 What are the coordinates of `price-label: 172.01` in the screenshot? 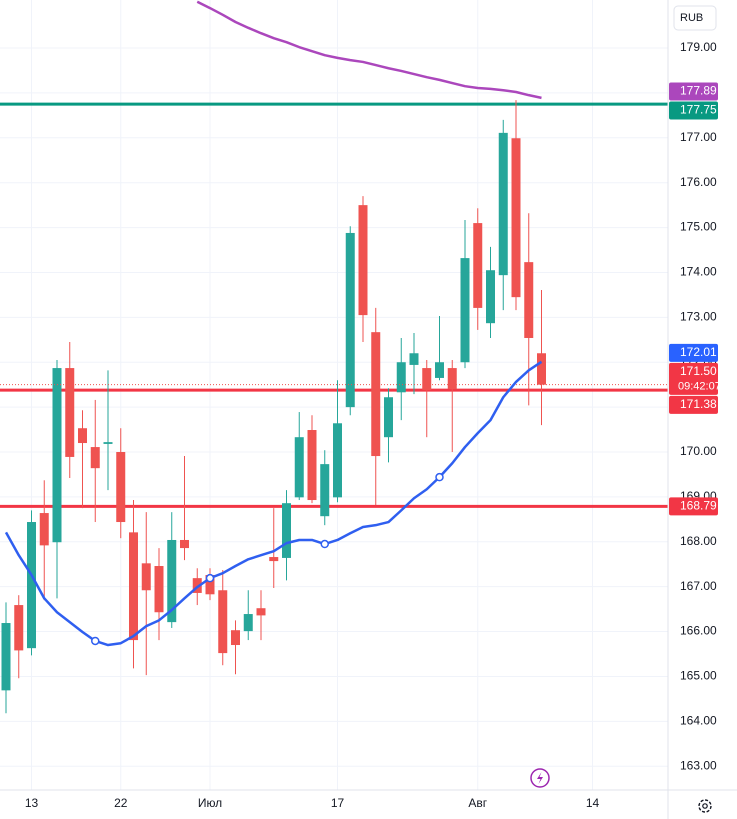 It's located at (698, 352).